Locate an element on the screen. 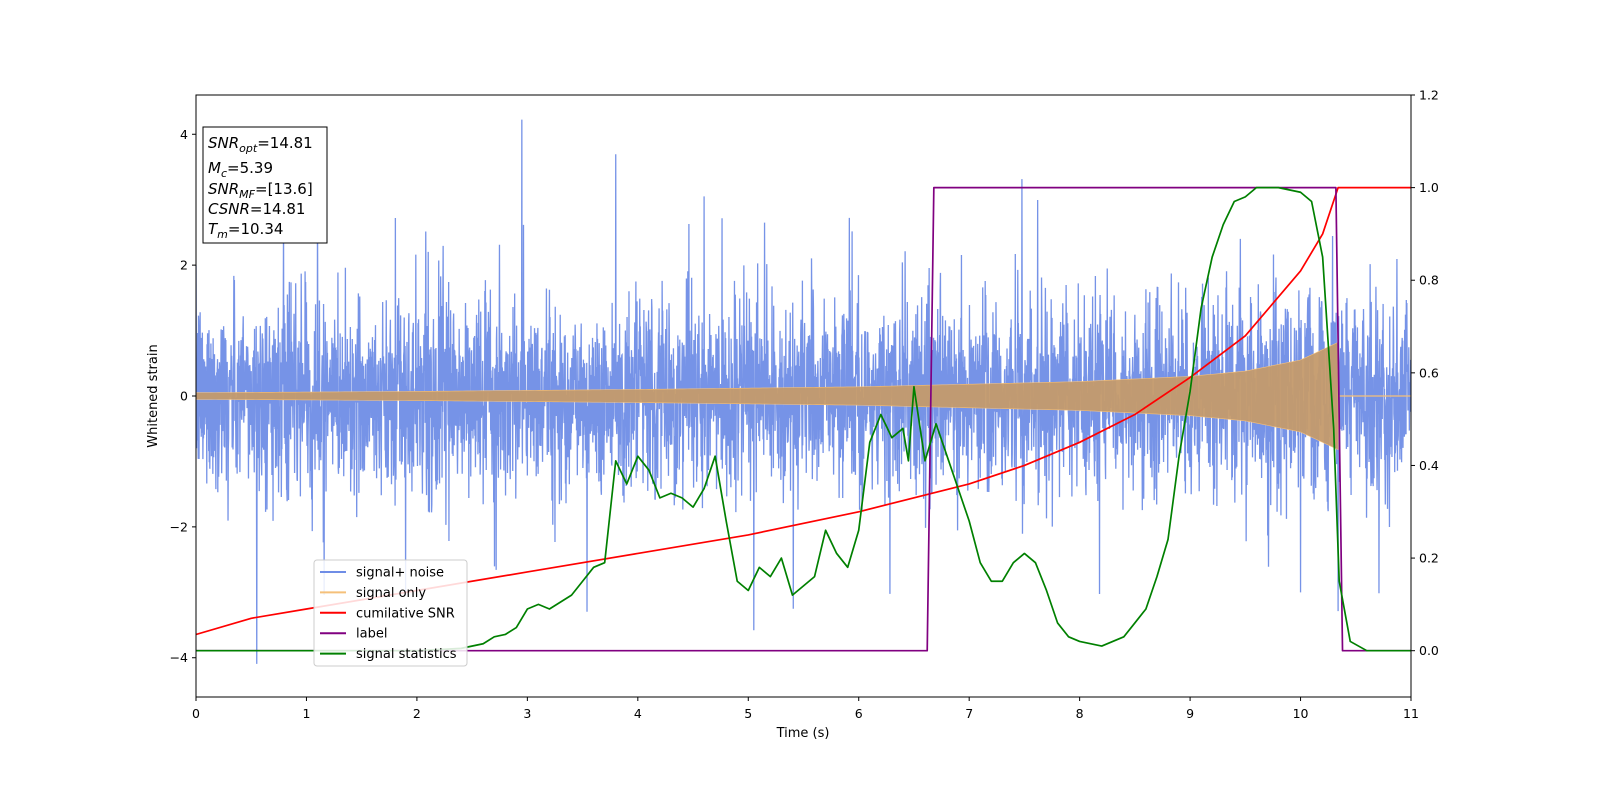 The image size is (1600, 804). y-left-tick-label: −4 is located at coordinates (179, 657).